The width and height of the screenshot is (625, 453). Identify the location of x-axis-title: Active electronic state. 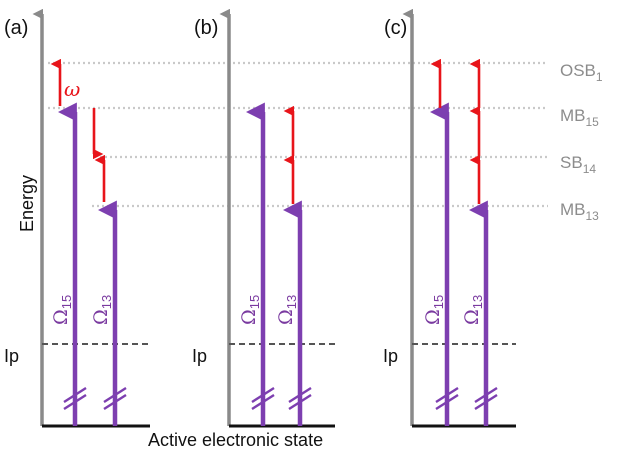
(235, 440).